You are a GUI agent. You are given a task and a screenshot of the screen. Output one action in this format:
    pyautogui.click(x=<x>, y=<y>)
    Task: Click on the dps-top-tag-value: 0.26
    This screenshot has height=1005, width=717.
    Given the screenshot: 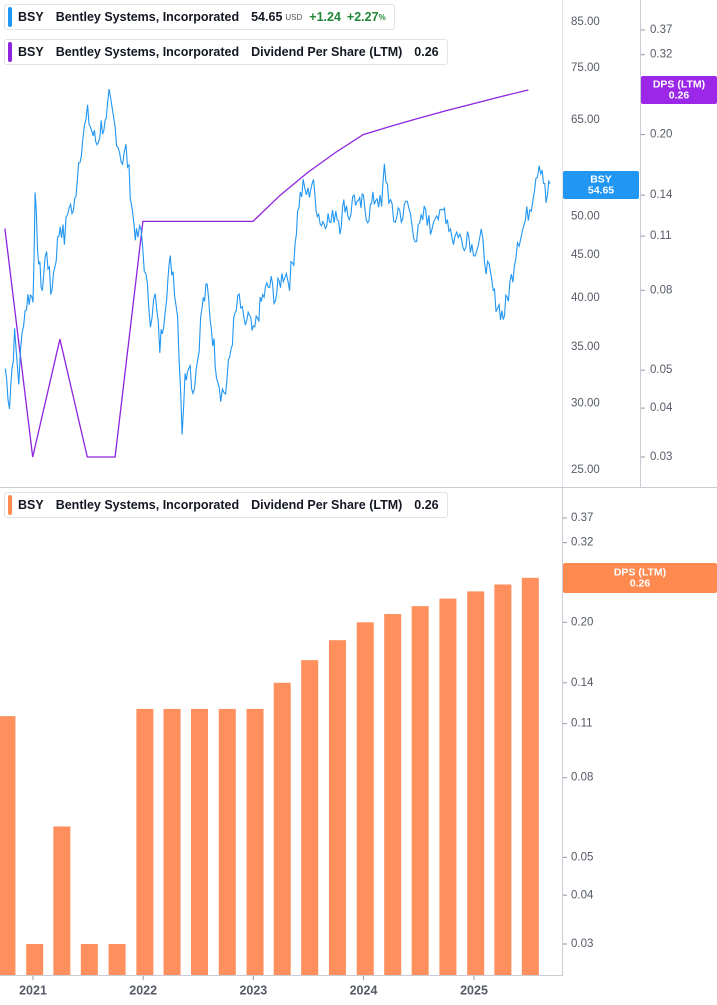 What is the action you would take?
    pyautogui.click(x=679, y=95)
    